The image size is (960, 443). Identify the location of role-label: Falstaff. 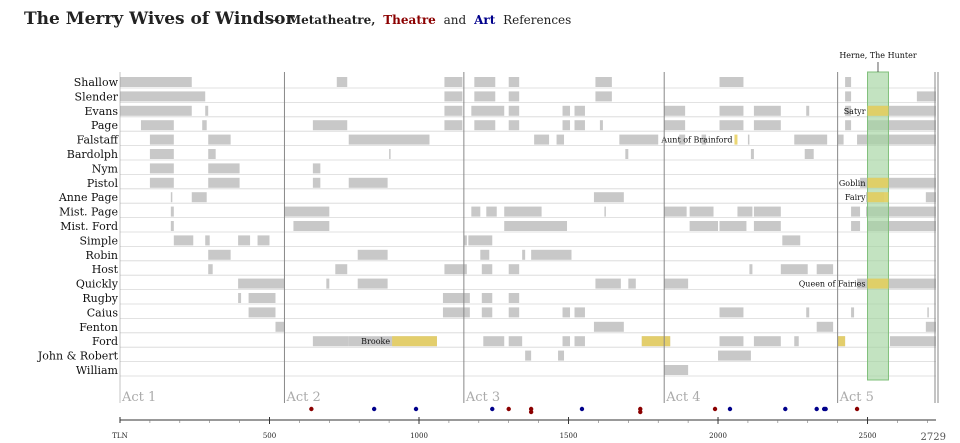
(98, 140).